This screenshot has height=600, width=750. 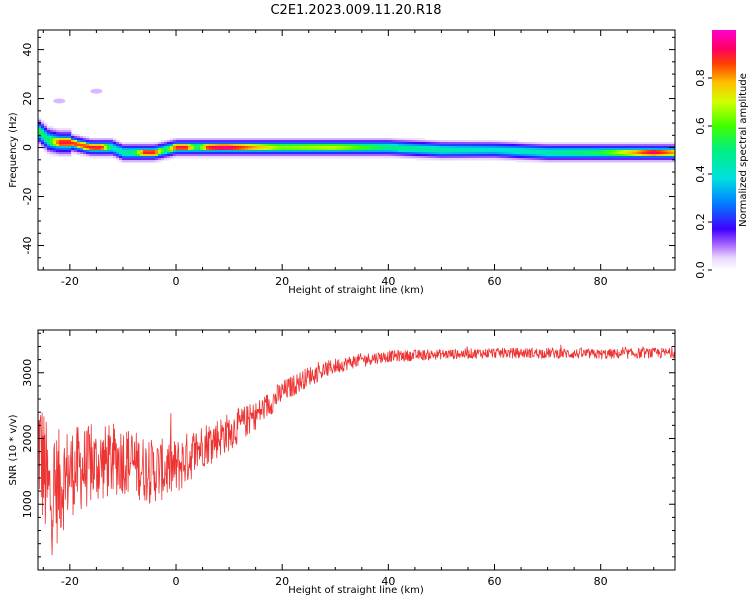 I want to click on spectrogram-heatmap, so click(x=356, y=125).